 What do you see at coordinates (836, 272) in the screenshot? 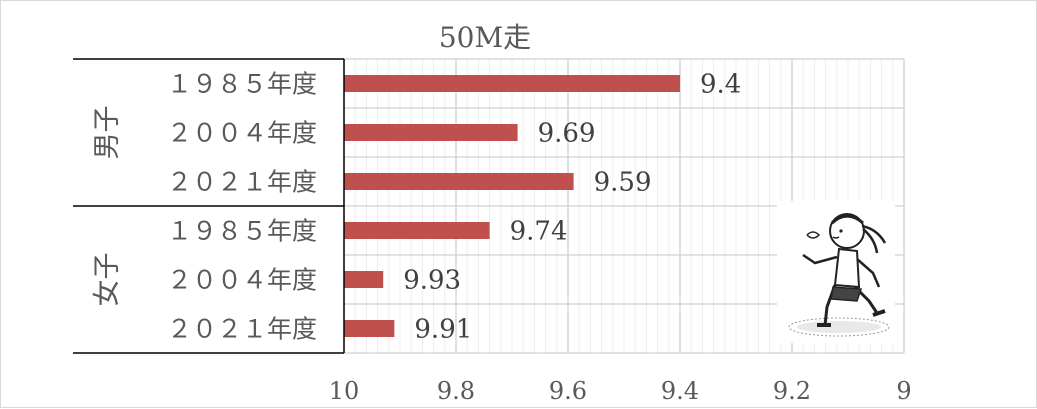
I see `running-girl-icon` at bounding box center [836, 272].